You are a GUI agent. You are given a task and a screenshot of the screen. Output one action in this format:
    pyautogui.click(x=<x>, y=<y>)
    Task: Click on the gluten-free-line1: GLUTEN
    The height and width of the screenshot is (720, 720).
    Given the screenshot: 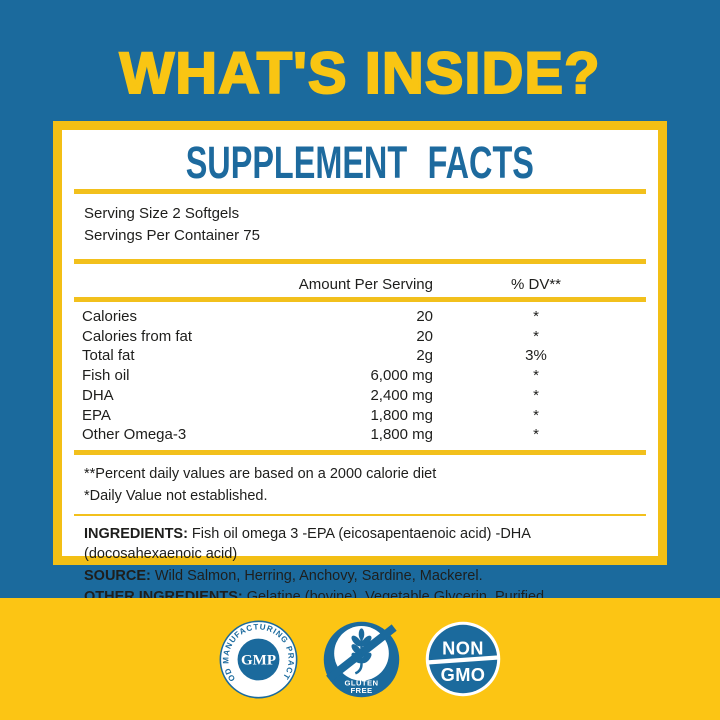 What is the action you would take?
    pyautogui.click(x=362, y=682)
    